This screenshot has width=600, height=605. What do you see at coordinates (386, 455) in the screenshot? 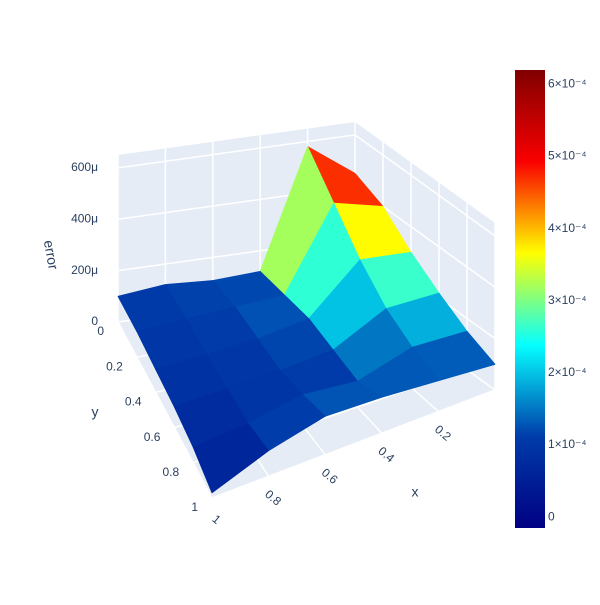
I see `x-tick-label: 0.4` at bounding box center [386, 455].